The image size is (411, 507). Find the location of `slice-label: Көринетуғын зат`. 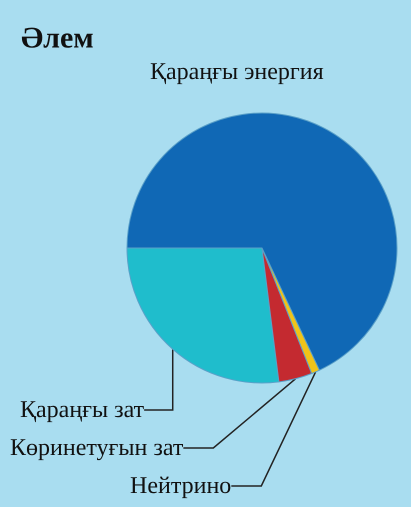

slice-label: Көринетуғын зат is located at coordinates (97, 448).